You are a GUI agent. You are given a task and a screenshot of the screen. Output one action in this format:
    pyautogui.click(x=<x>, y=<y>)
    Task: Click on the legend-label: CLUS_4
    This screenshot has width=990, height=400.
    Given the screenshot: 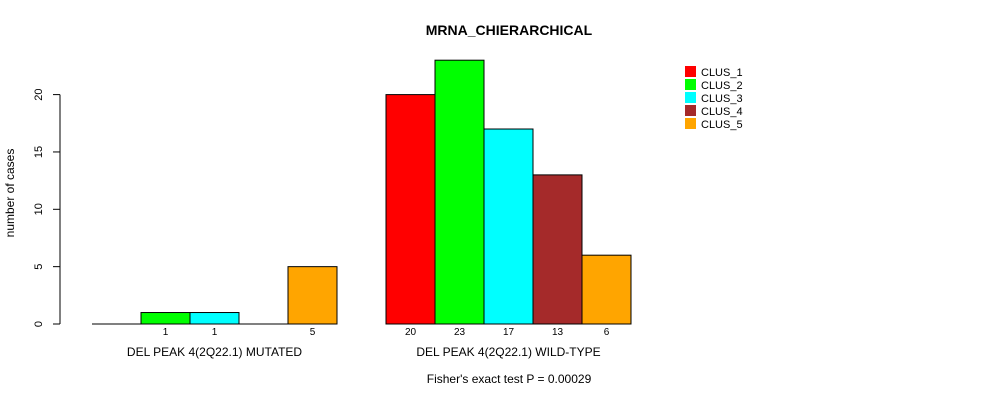 What is the action you would take?
    pyautogui.click(x=722, y=112)
    